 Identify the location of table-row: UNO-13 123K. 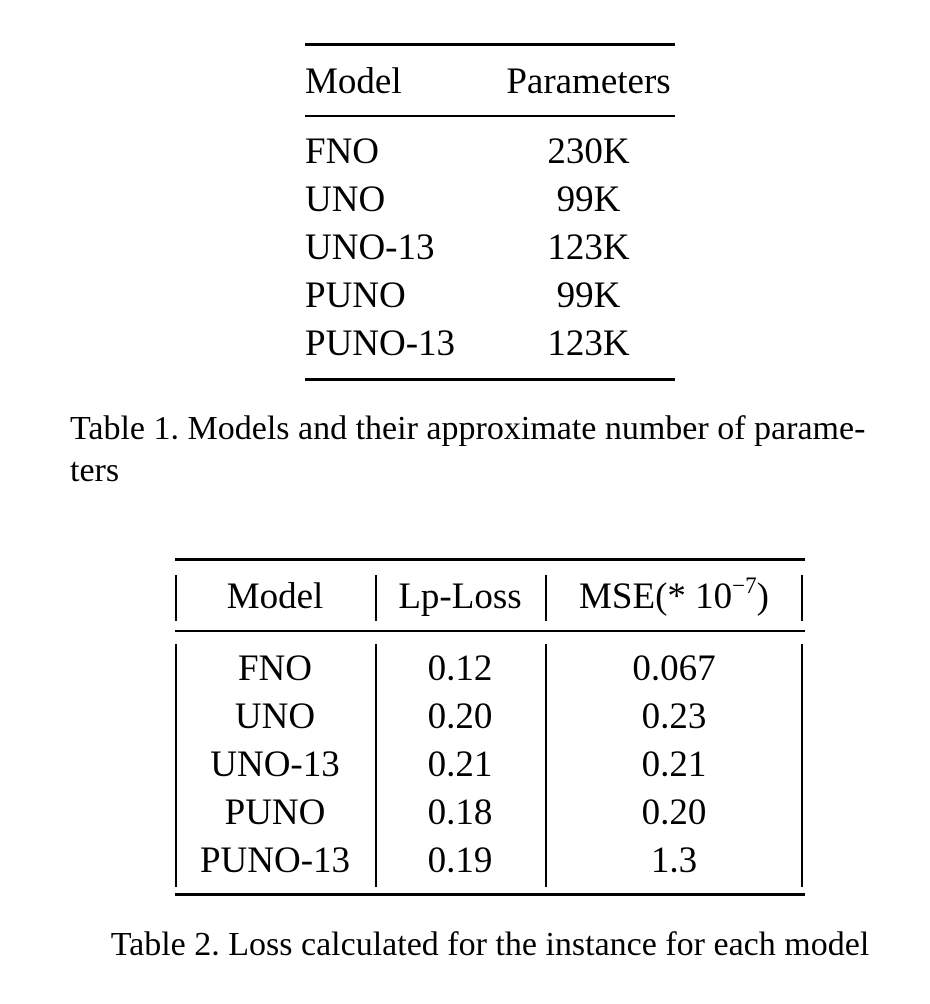
(490, 248).